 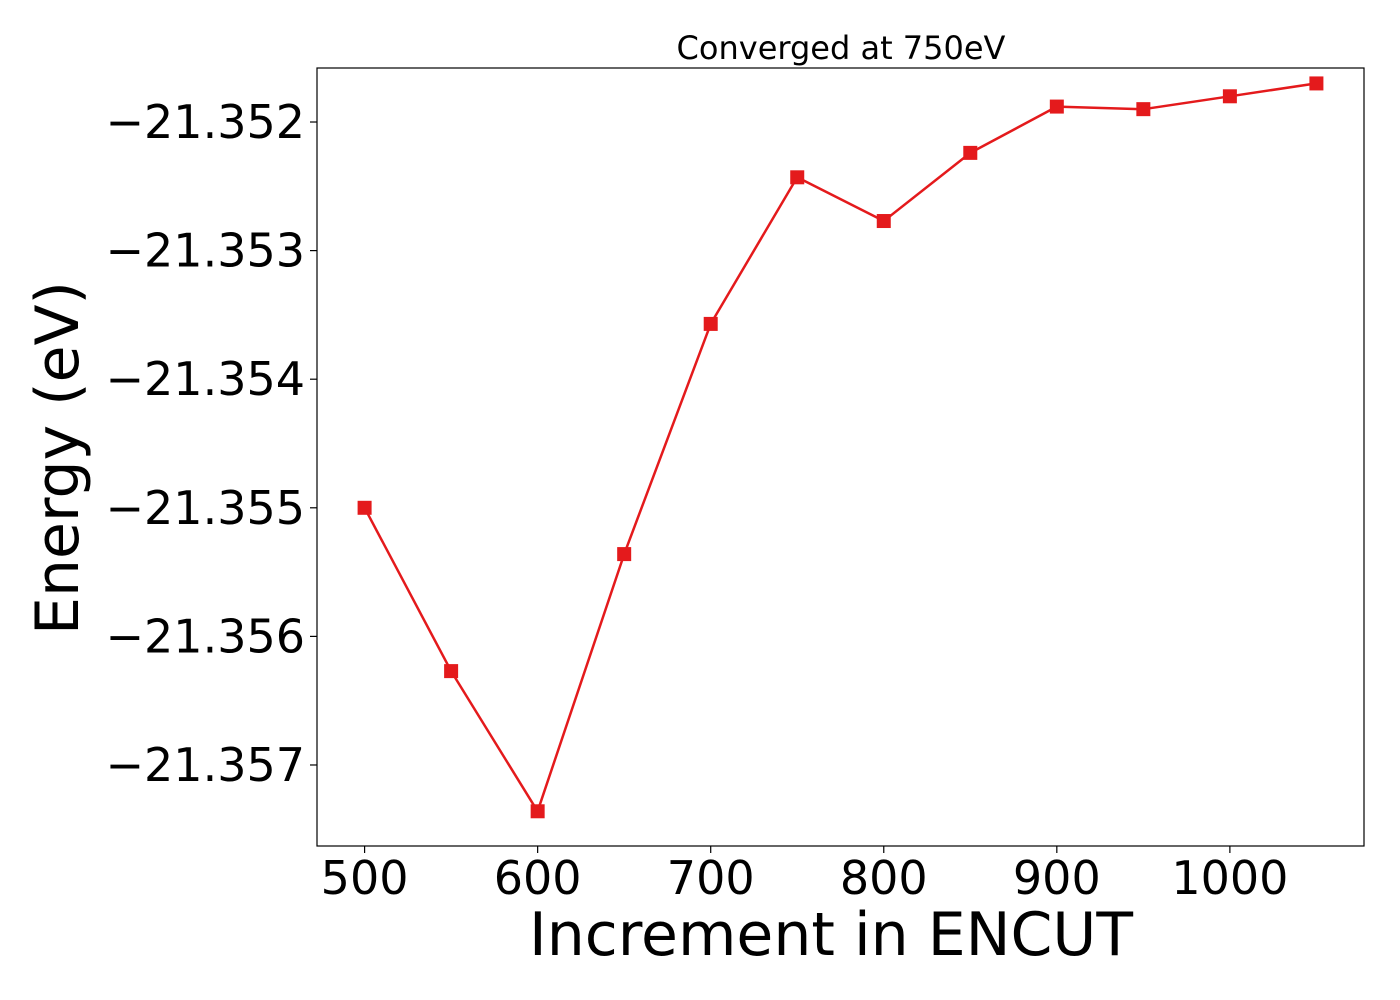 I want to click on y-tick-label: −21.356, so click(x=206, y=636).